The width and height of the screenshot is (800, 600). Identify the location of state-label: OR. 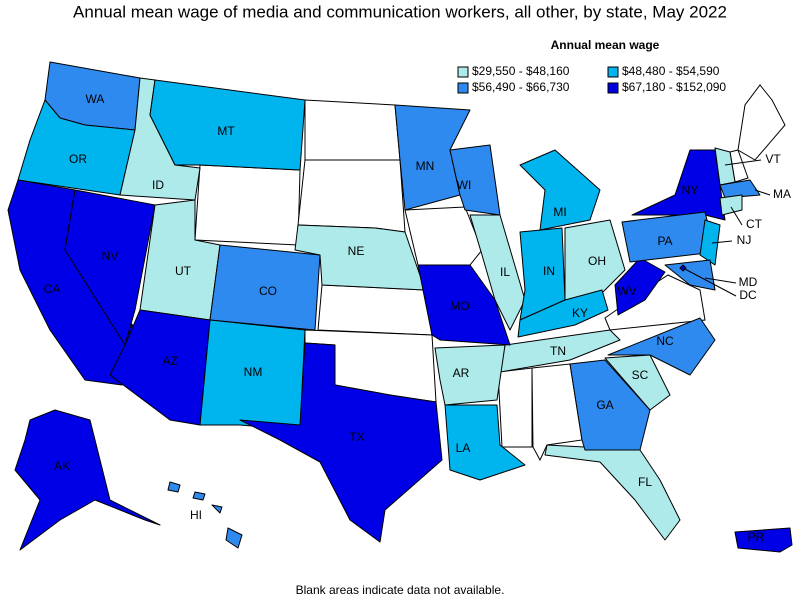
(78, 159).